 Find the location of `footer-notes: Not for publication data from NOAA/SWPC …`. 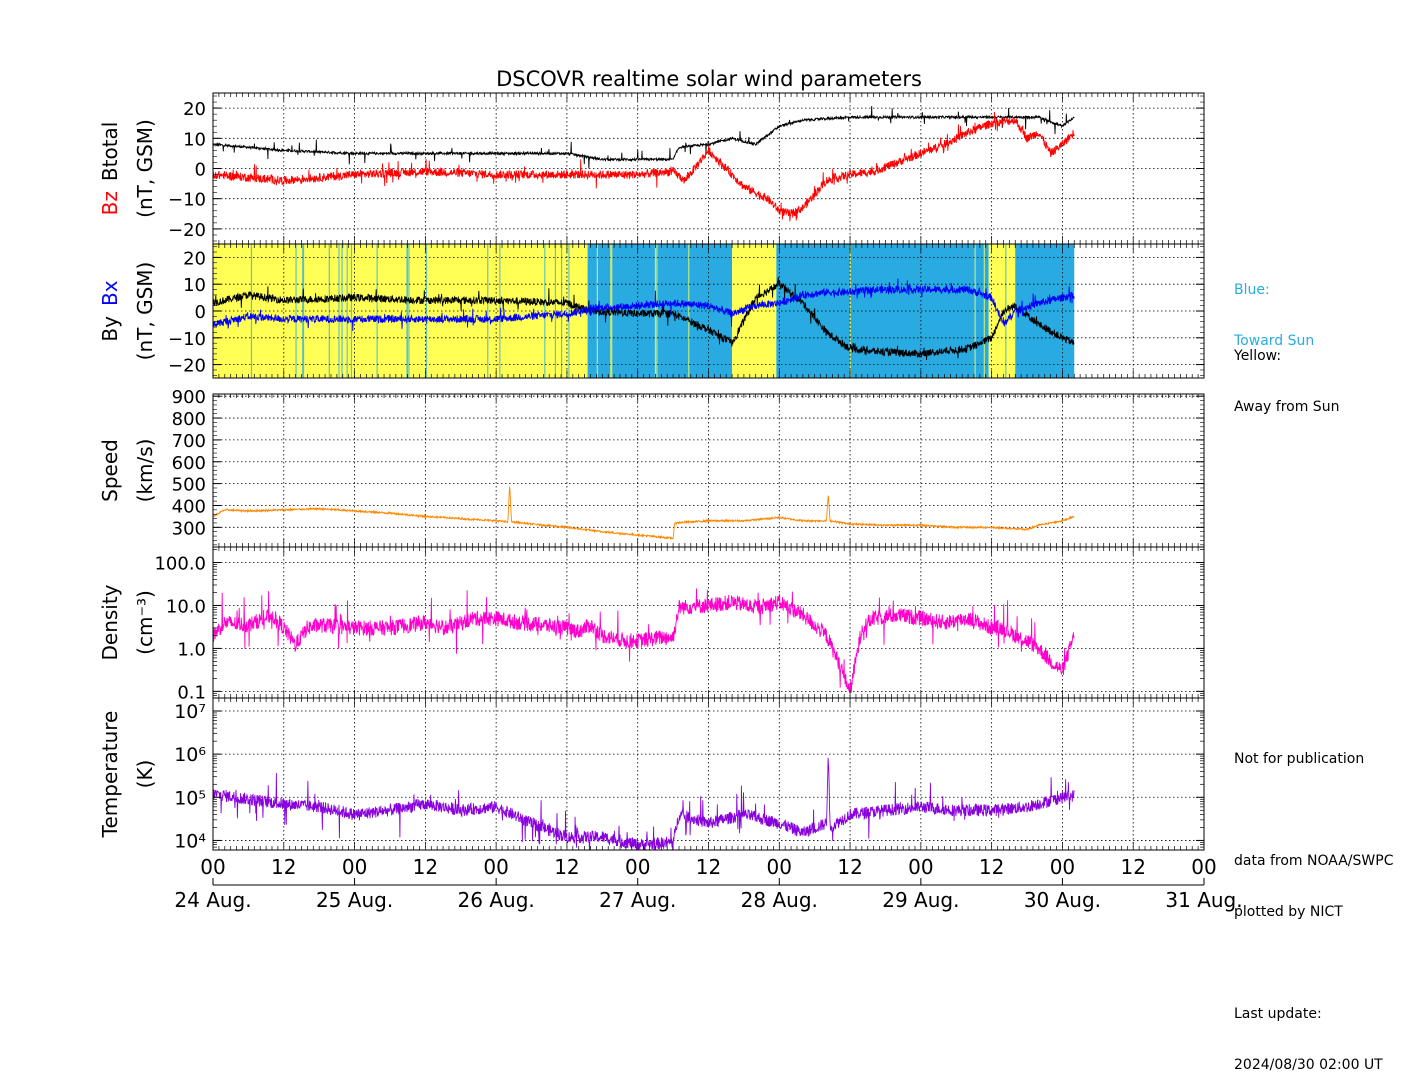

footer-notes: Not for publication data from NOAA/SWPC … is located at coordinates (1313, 904).